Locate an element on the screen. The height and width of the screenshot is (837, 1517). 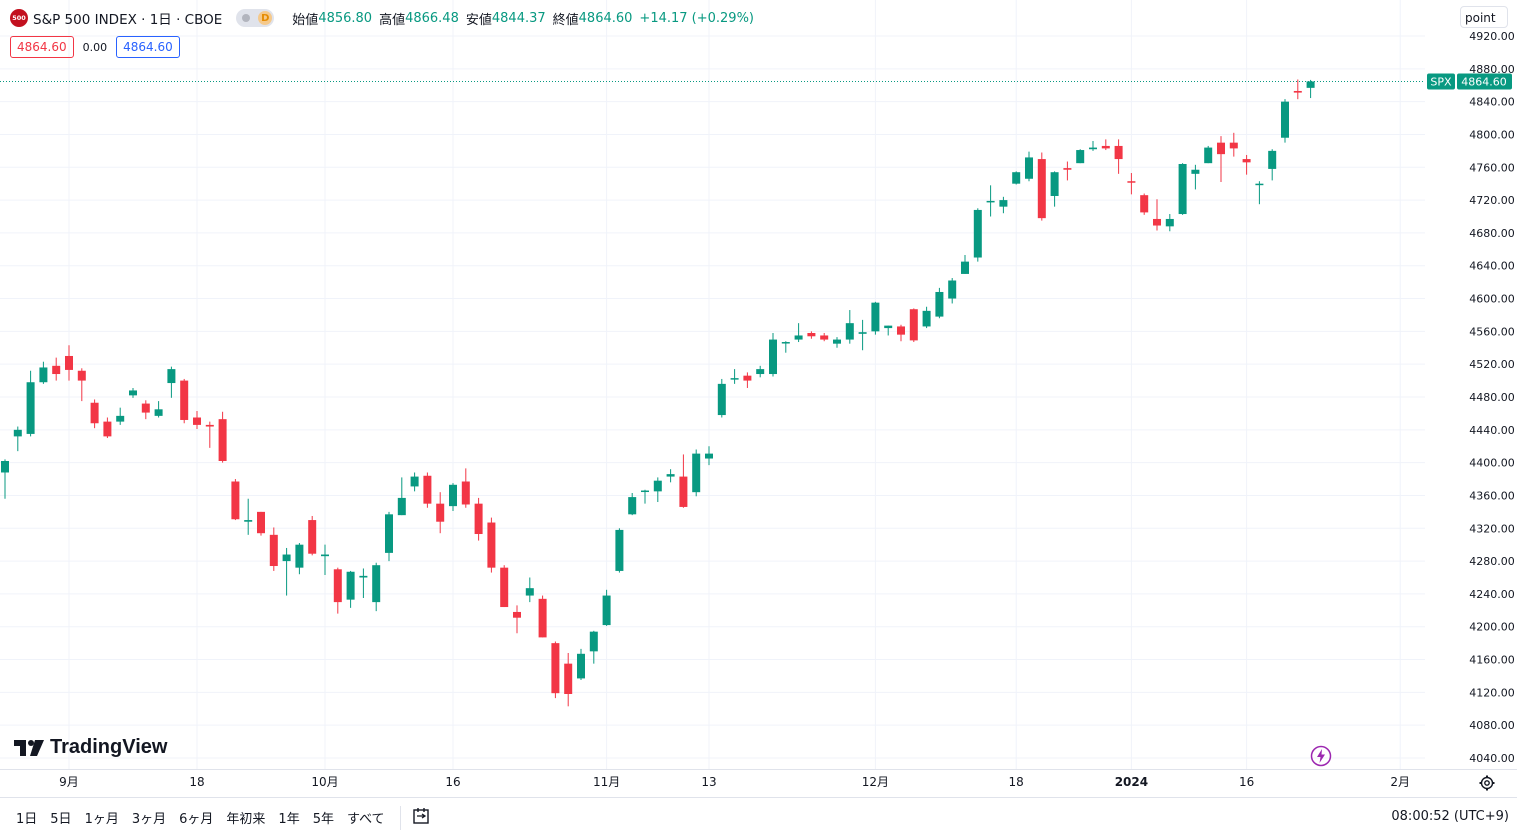
settings-gear-icon is located at coordinates (1487, 785).